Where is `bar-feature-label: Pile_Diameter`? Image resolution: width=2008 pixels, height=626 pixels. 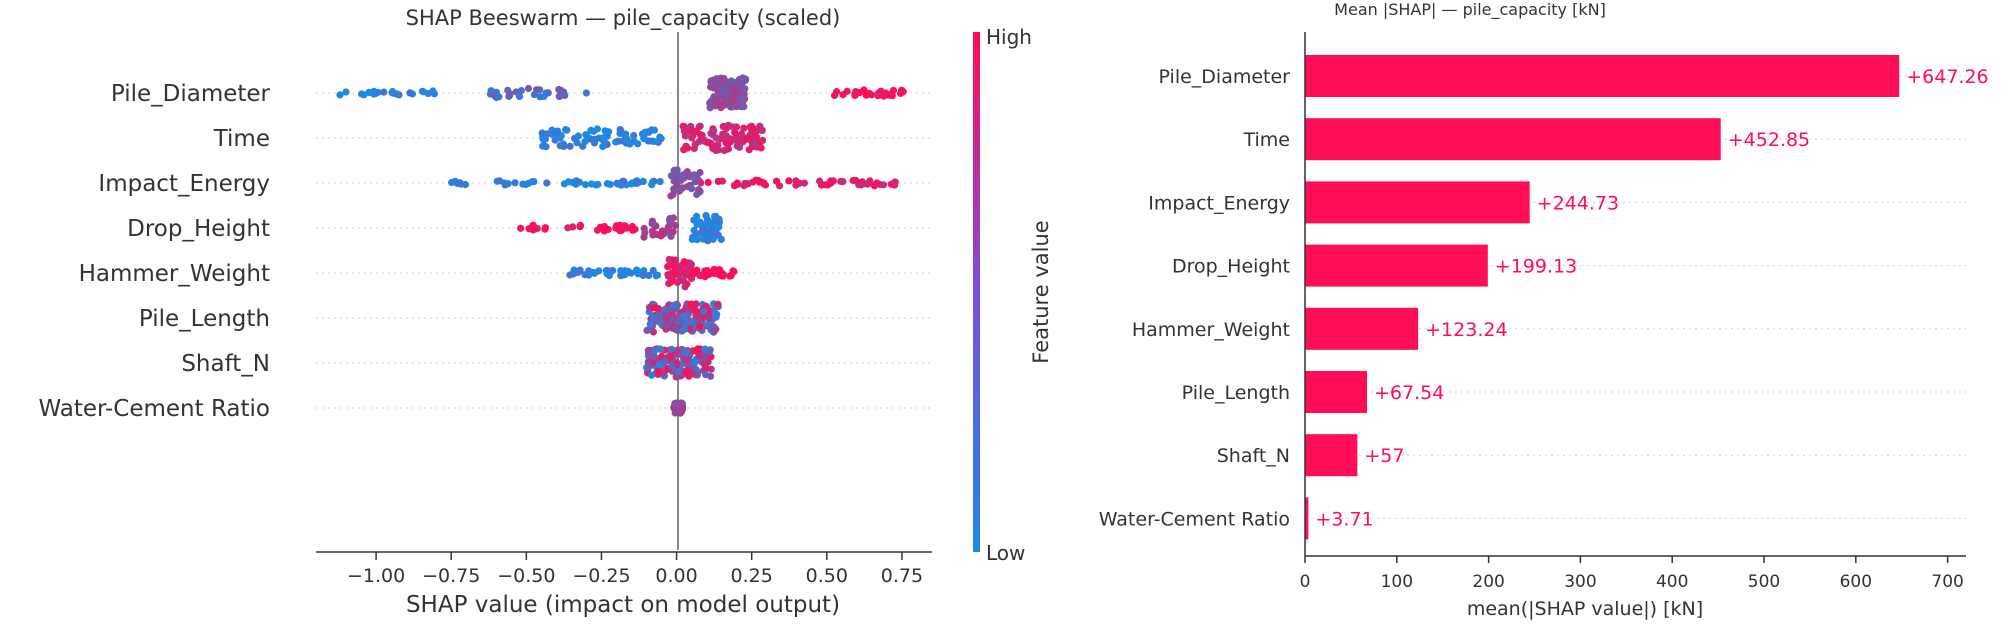 bar-feature-label: Pile_Diameter is located at coordinates (1225, 77).